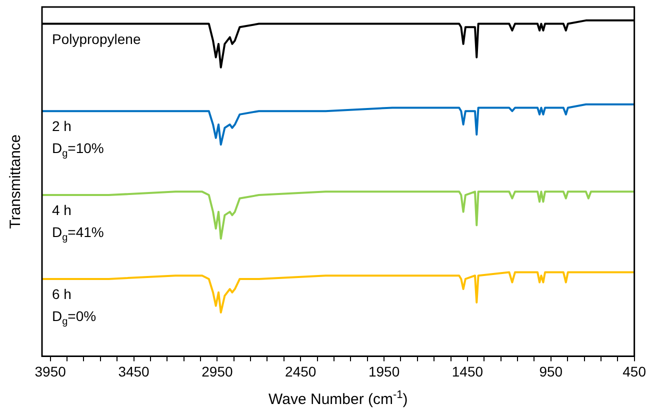  Describe the element at coordinates (15, 181) in the screenshot. I see `y-axis-title: Transmittance` at that location.